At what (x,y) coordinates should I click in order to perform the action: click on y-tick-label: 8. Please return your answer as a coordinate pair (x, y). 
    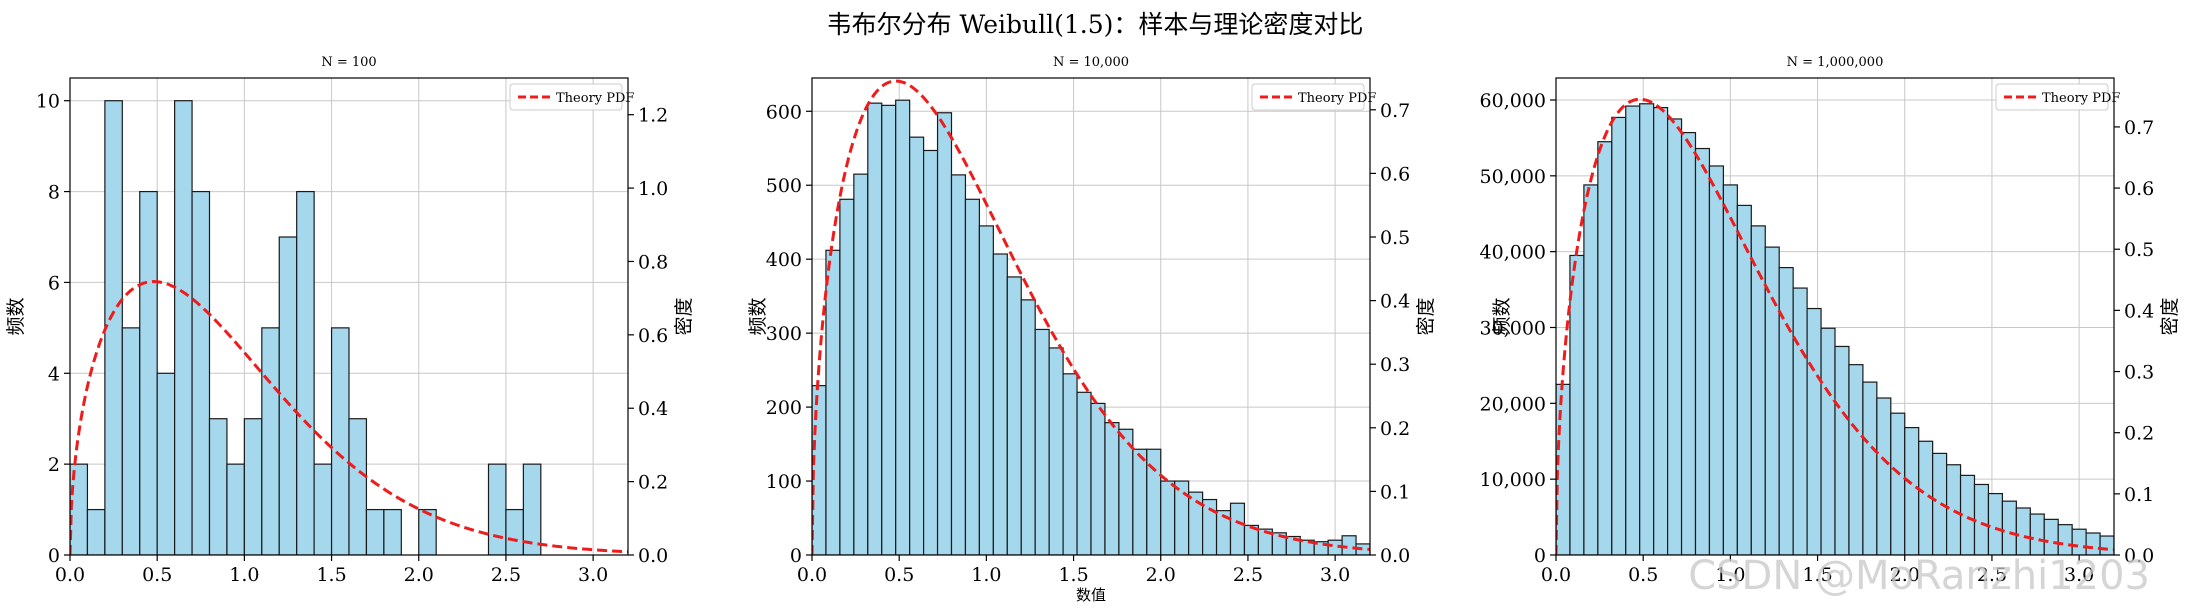
    Looking at the image, I should click on (54, 193).